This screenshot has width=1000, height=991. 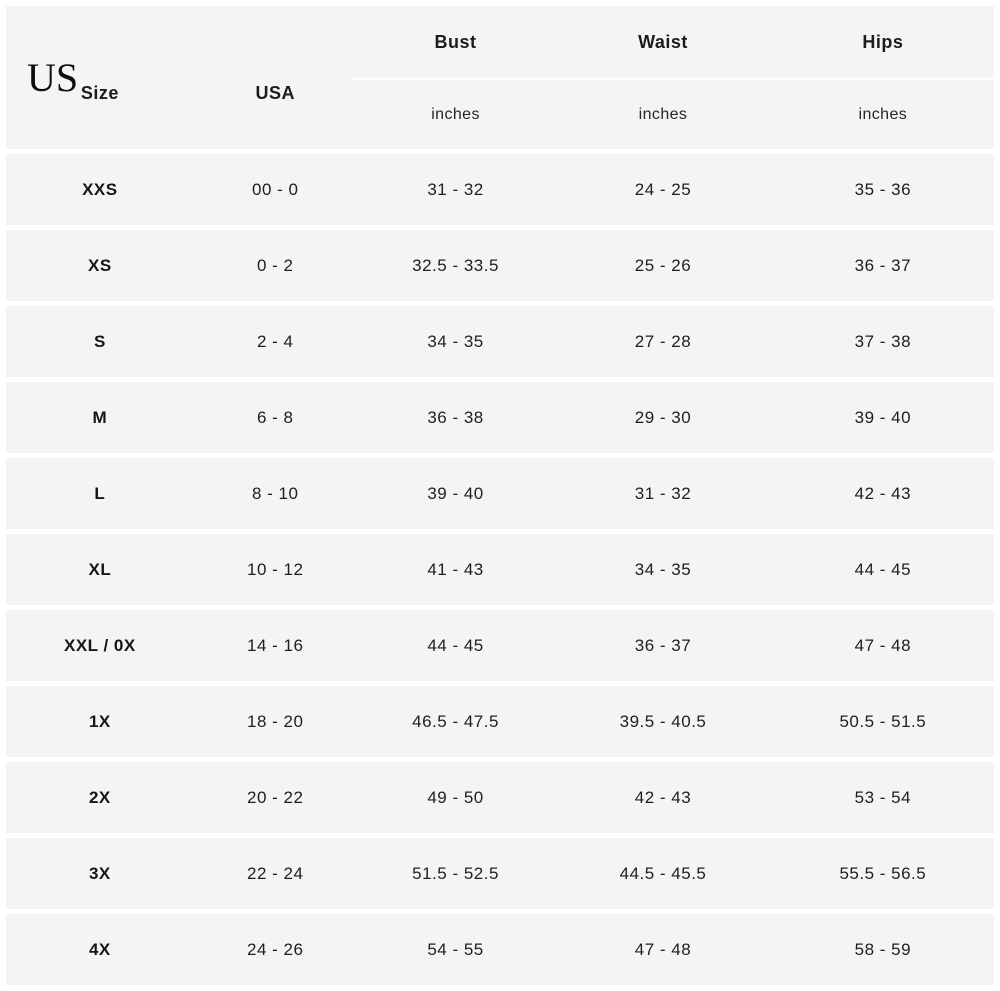 What do you see at coordinates (100, 265) in the screenshot?
I see `size-label: XS` at bounding box center [100, 265].